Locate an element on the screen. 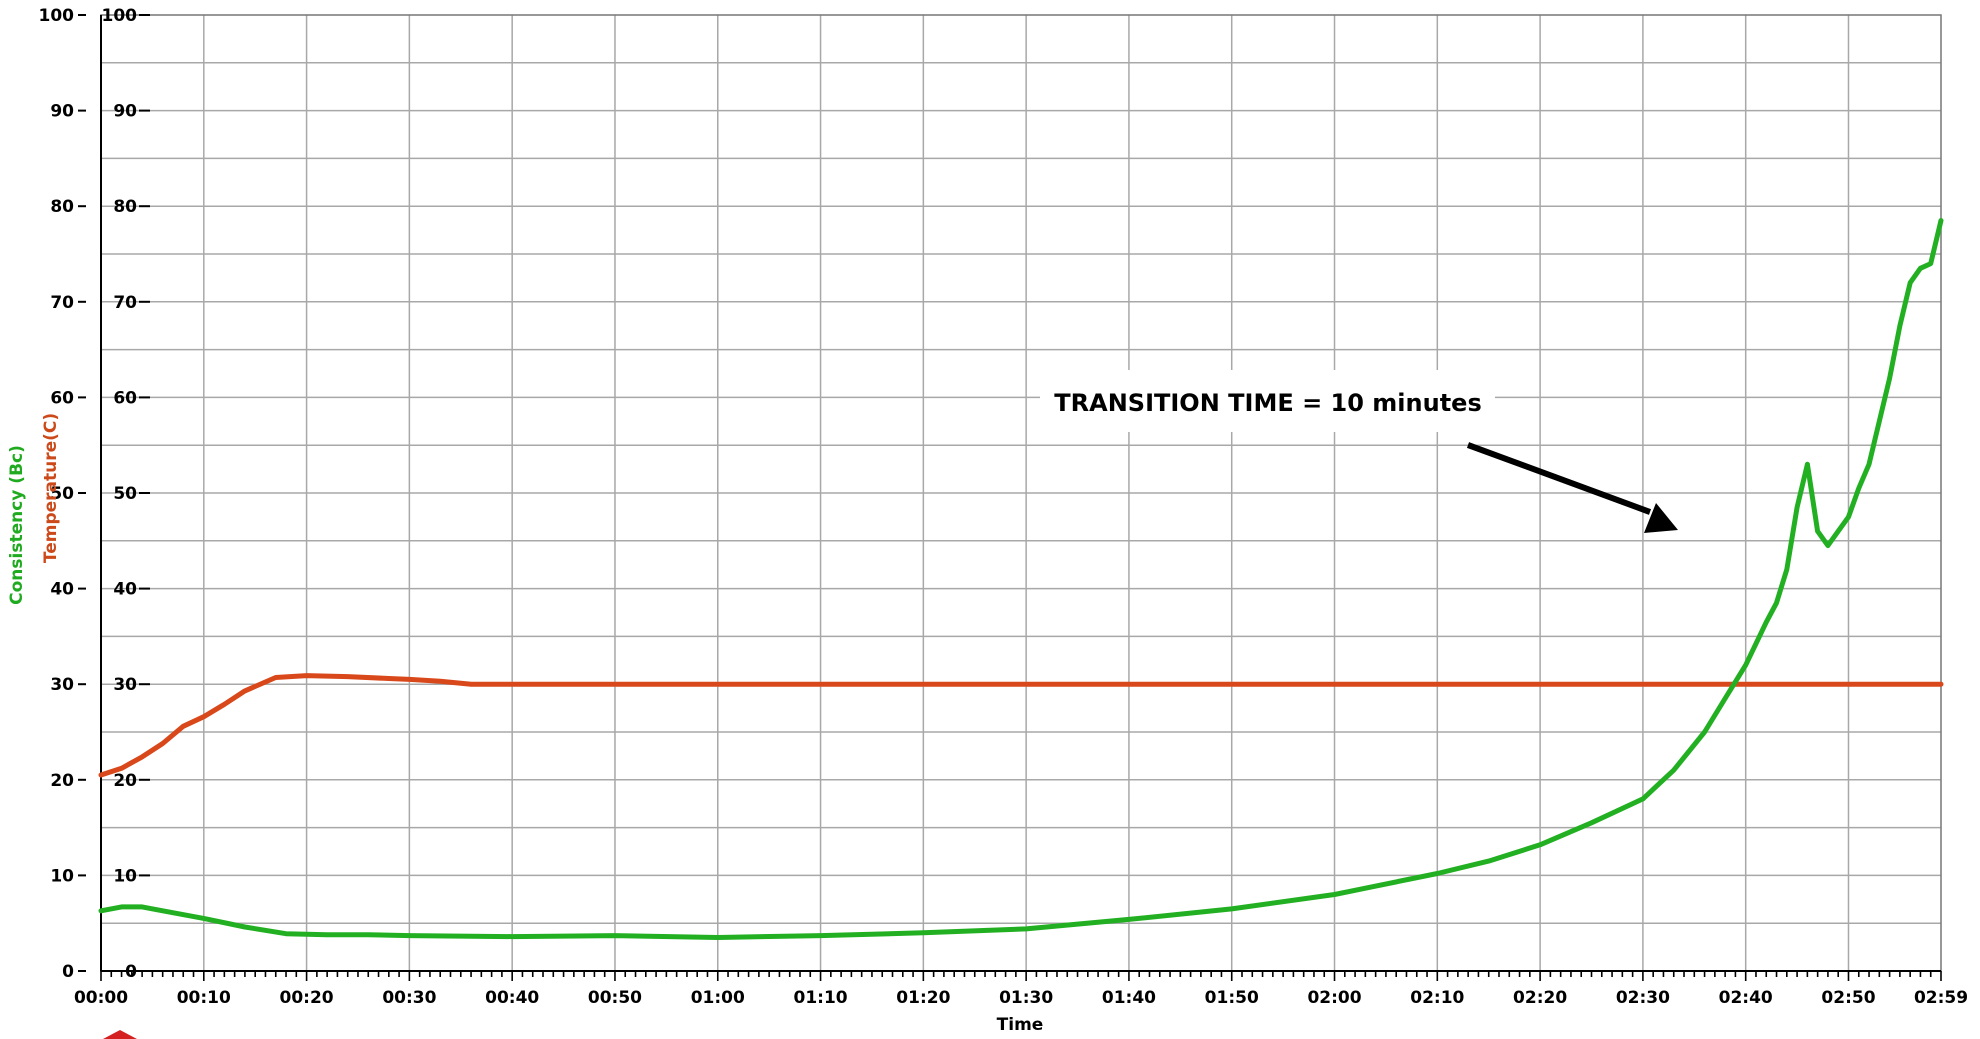  y-tick-label-consistency: 70 is located at coordinates (62, 303).